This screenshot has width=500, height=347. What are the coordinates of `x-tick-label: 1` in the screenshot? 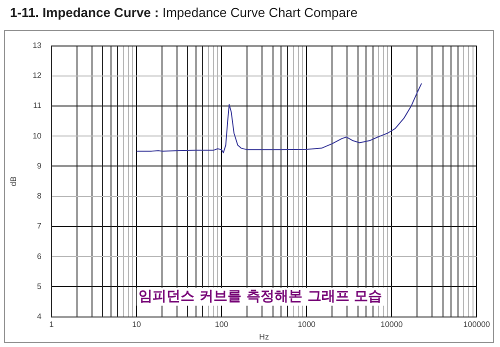 It's located at (51, 324).